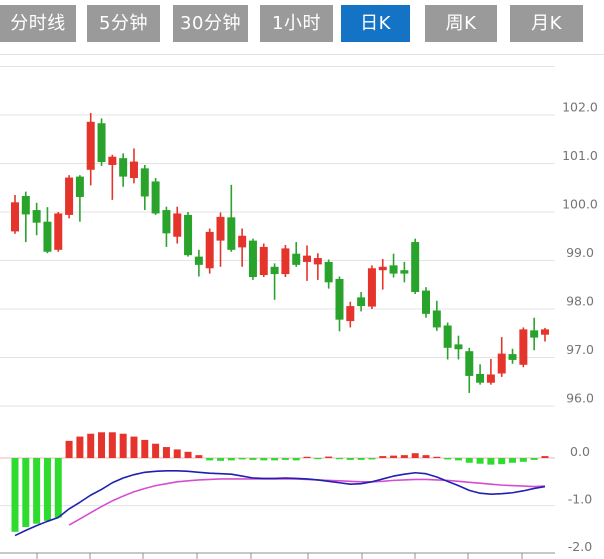 This screenshot has height=559, width=604. Describe the element at coordinates (296, 23) in the screenshot. I see `tab-1hour: 1小时` at that location.